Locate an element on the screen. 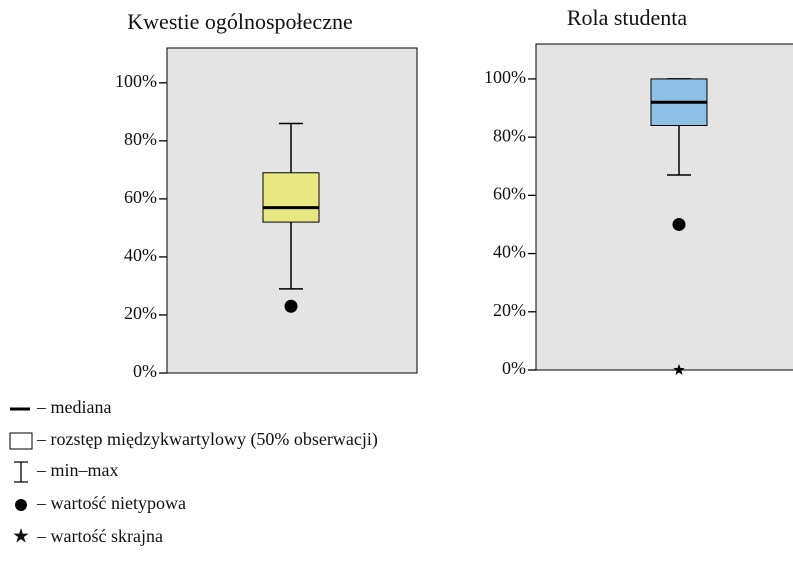 Image resolution: width=793 pixels, height=564 pixels. extreme is located at coordinates (679, 369).